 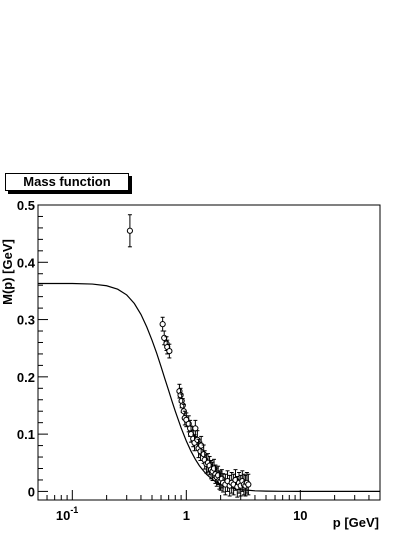 What do you see at coordinates (67, 182) in the screenshot?
I see `chart-title: Mass function` at bounding box center [67, 182].